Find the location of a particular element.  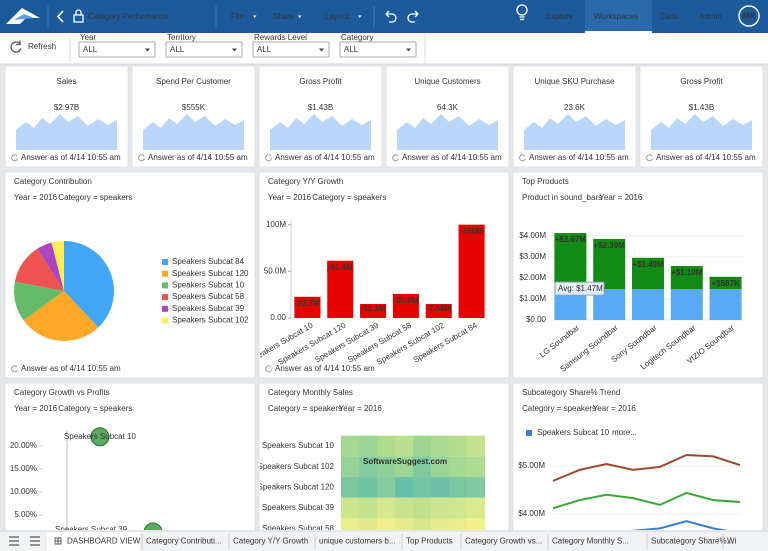

idea-button is located at coordinates (522, 12).